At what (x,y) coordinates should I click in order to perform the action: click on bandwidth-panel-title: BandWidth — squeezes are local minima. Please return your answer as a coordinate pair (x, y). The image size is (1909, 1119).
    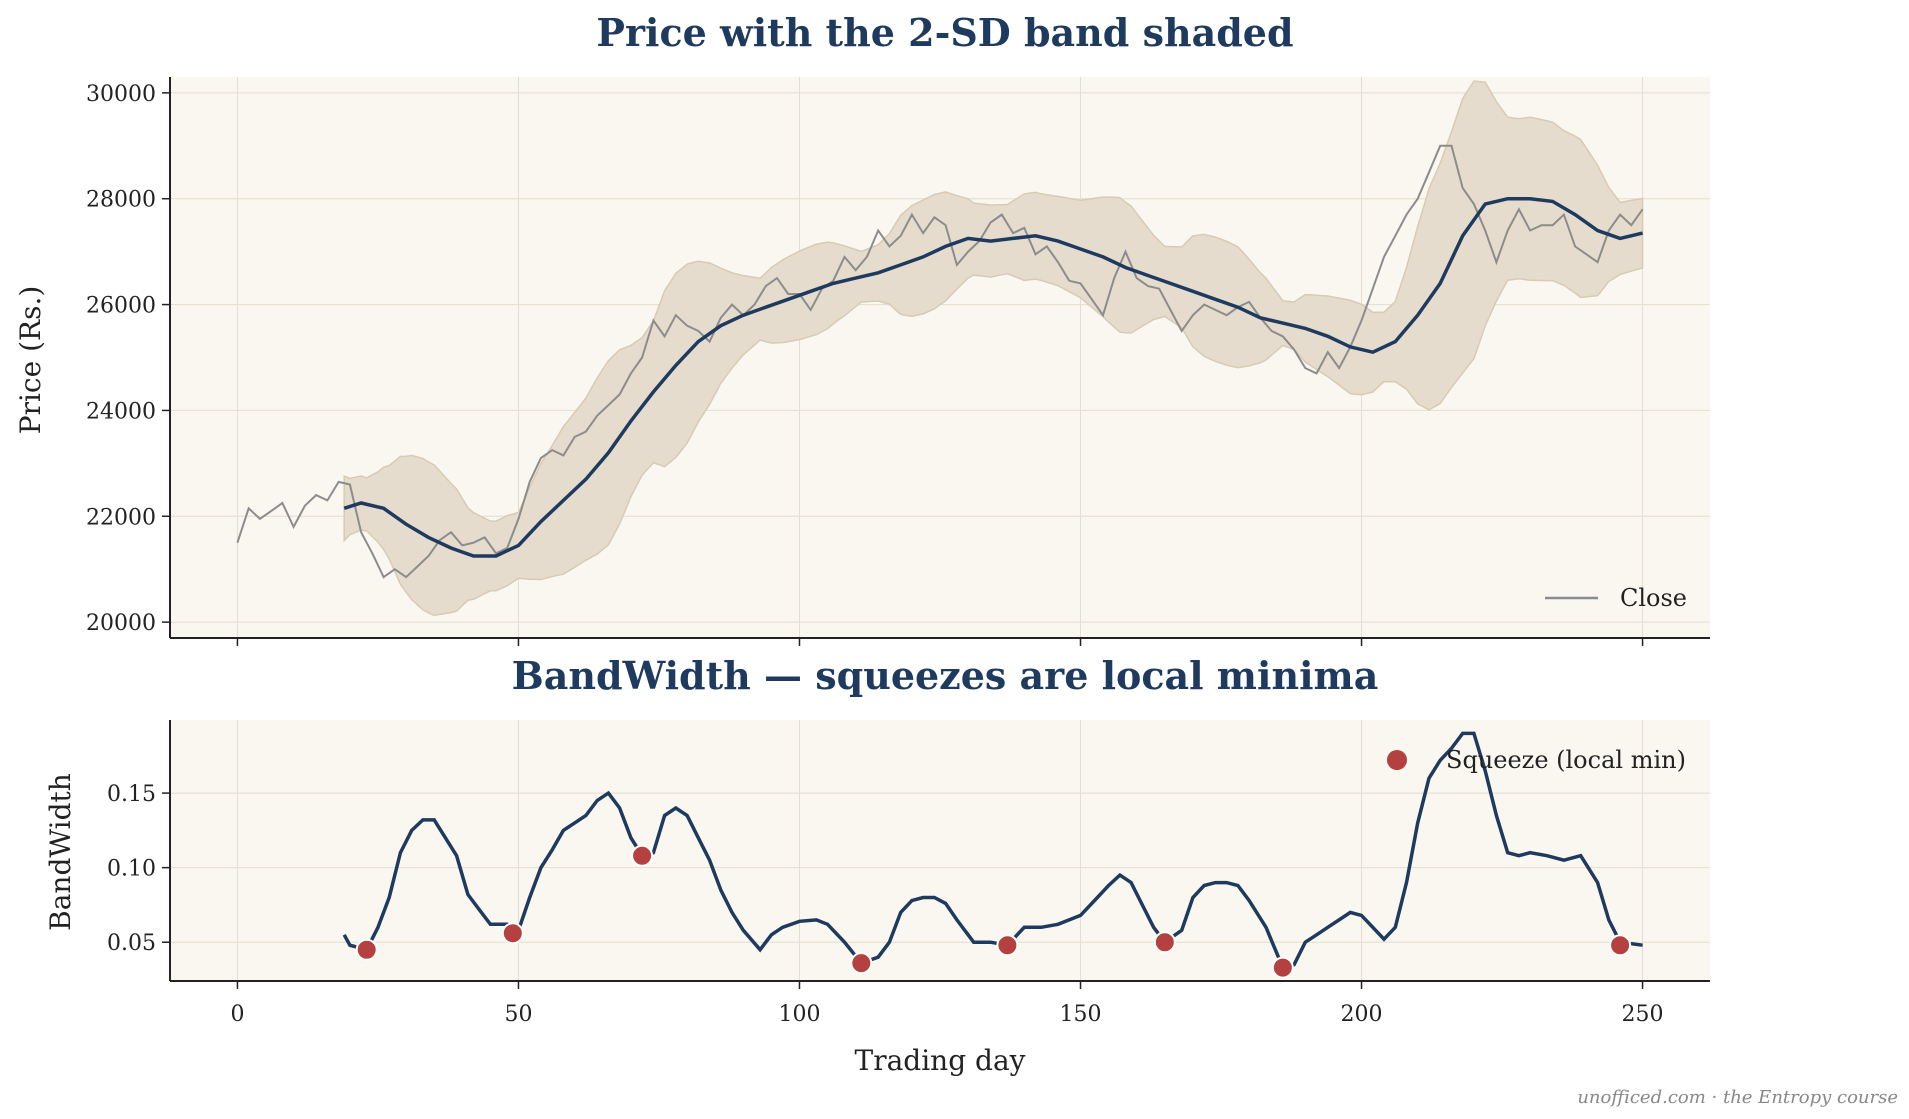
    Looking at the image, I should click on (945, 675).